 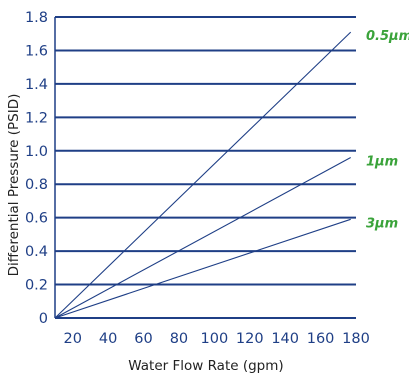 I want to click on x-tick-label: 80, so click(x=179, y=339).